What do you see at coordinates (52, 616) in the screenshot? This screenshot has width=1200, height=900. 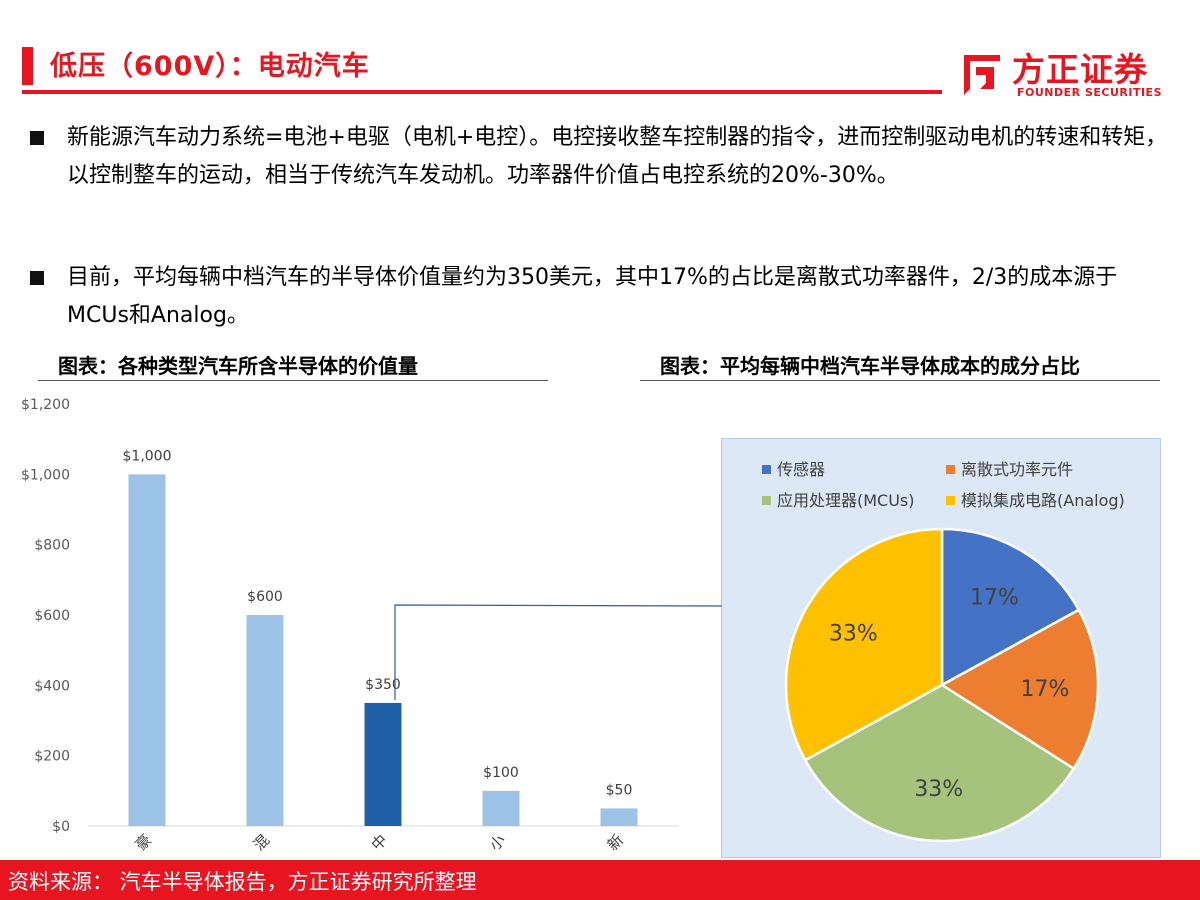 I see `y-tick-label: $600` at bounding box center [52, 616].